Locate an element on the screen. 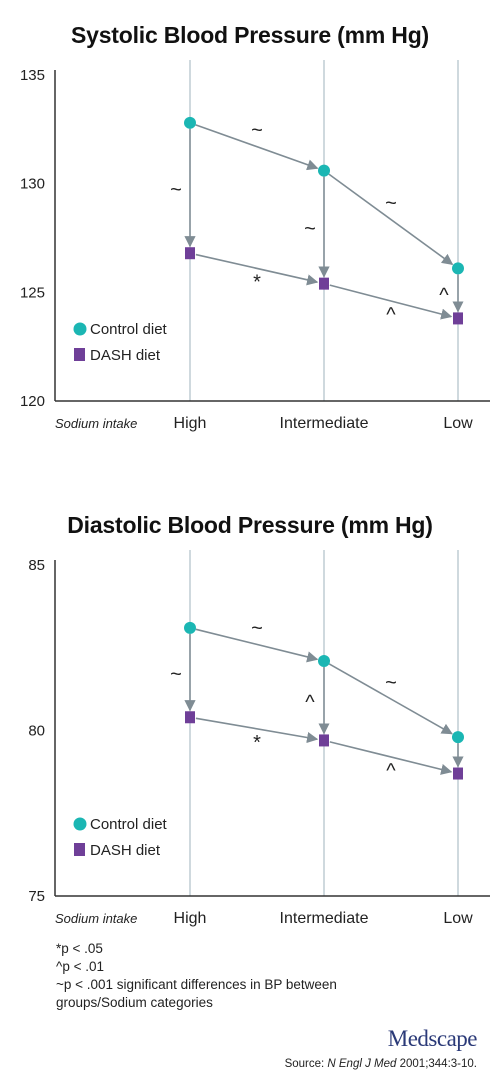 The height and width of the screenshot is (1080, 500). source-citation: Source: N Engl J Med 2001;344:3-10. is located at coordinates (381, 1064).